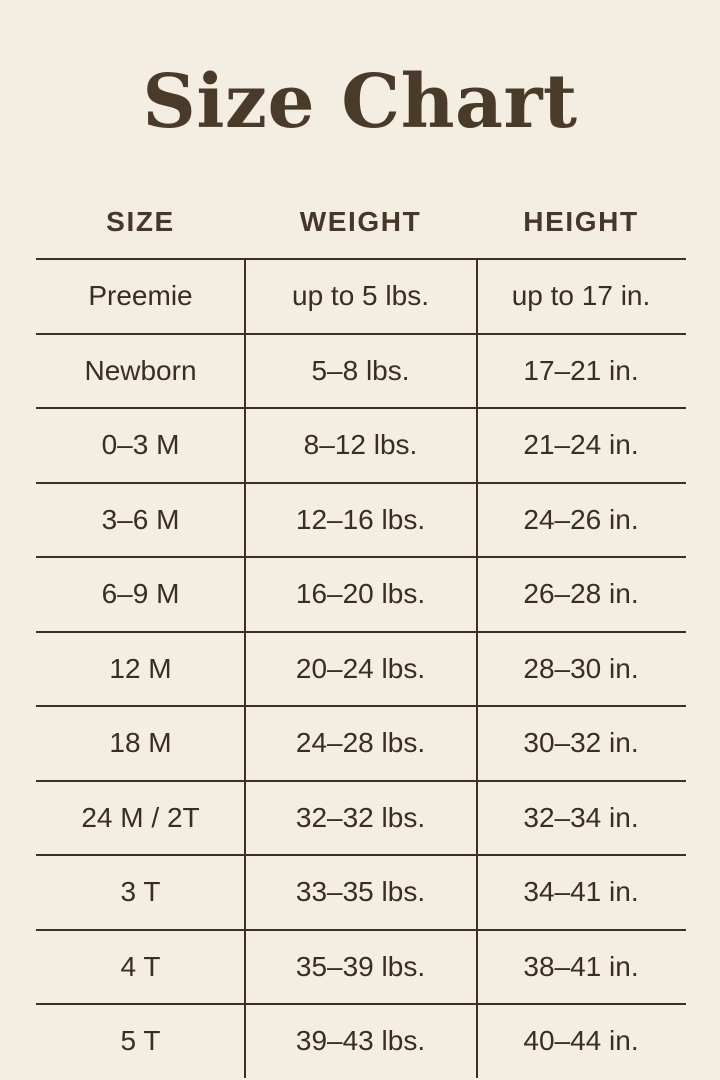 Image resolution: width=720 pixels, height=1080 pixels. What do you see at coordinates (581, 892) in the screenshot?
I see `cell-height: 34–41 in.` at bounding box center [581, 892].